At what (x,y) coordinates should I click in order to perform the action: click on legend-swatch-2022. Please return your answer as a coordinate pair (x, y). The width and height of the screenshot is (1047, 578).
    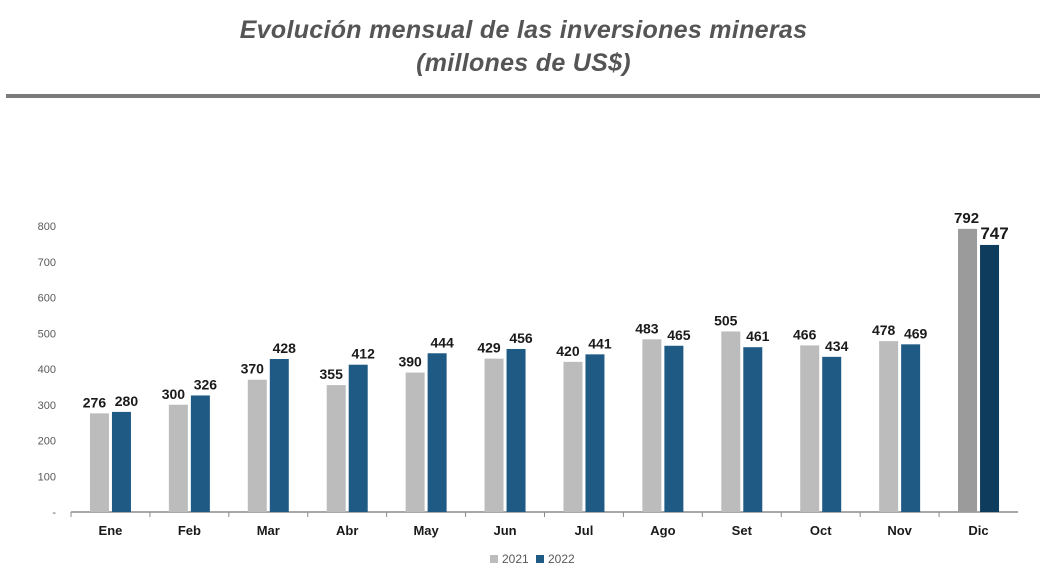
    Looking at the image, I should click on (540, 559).